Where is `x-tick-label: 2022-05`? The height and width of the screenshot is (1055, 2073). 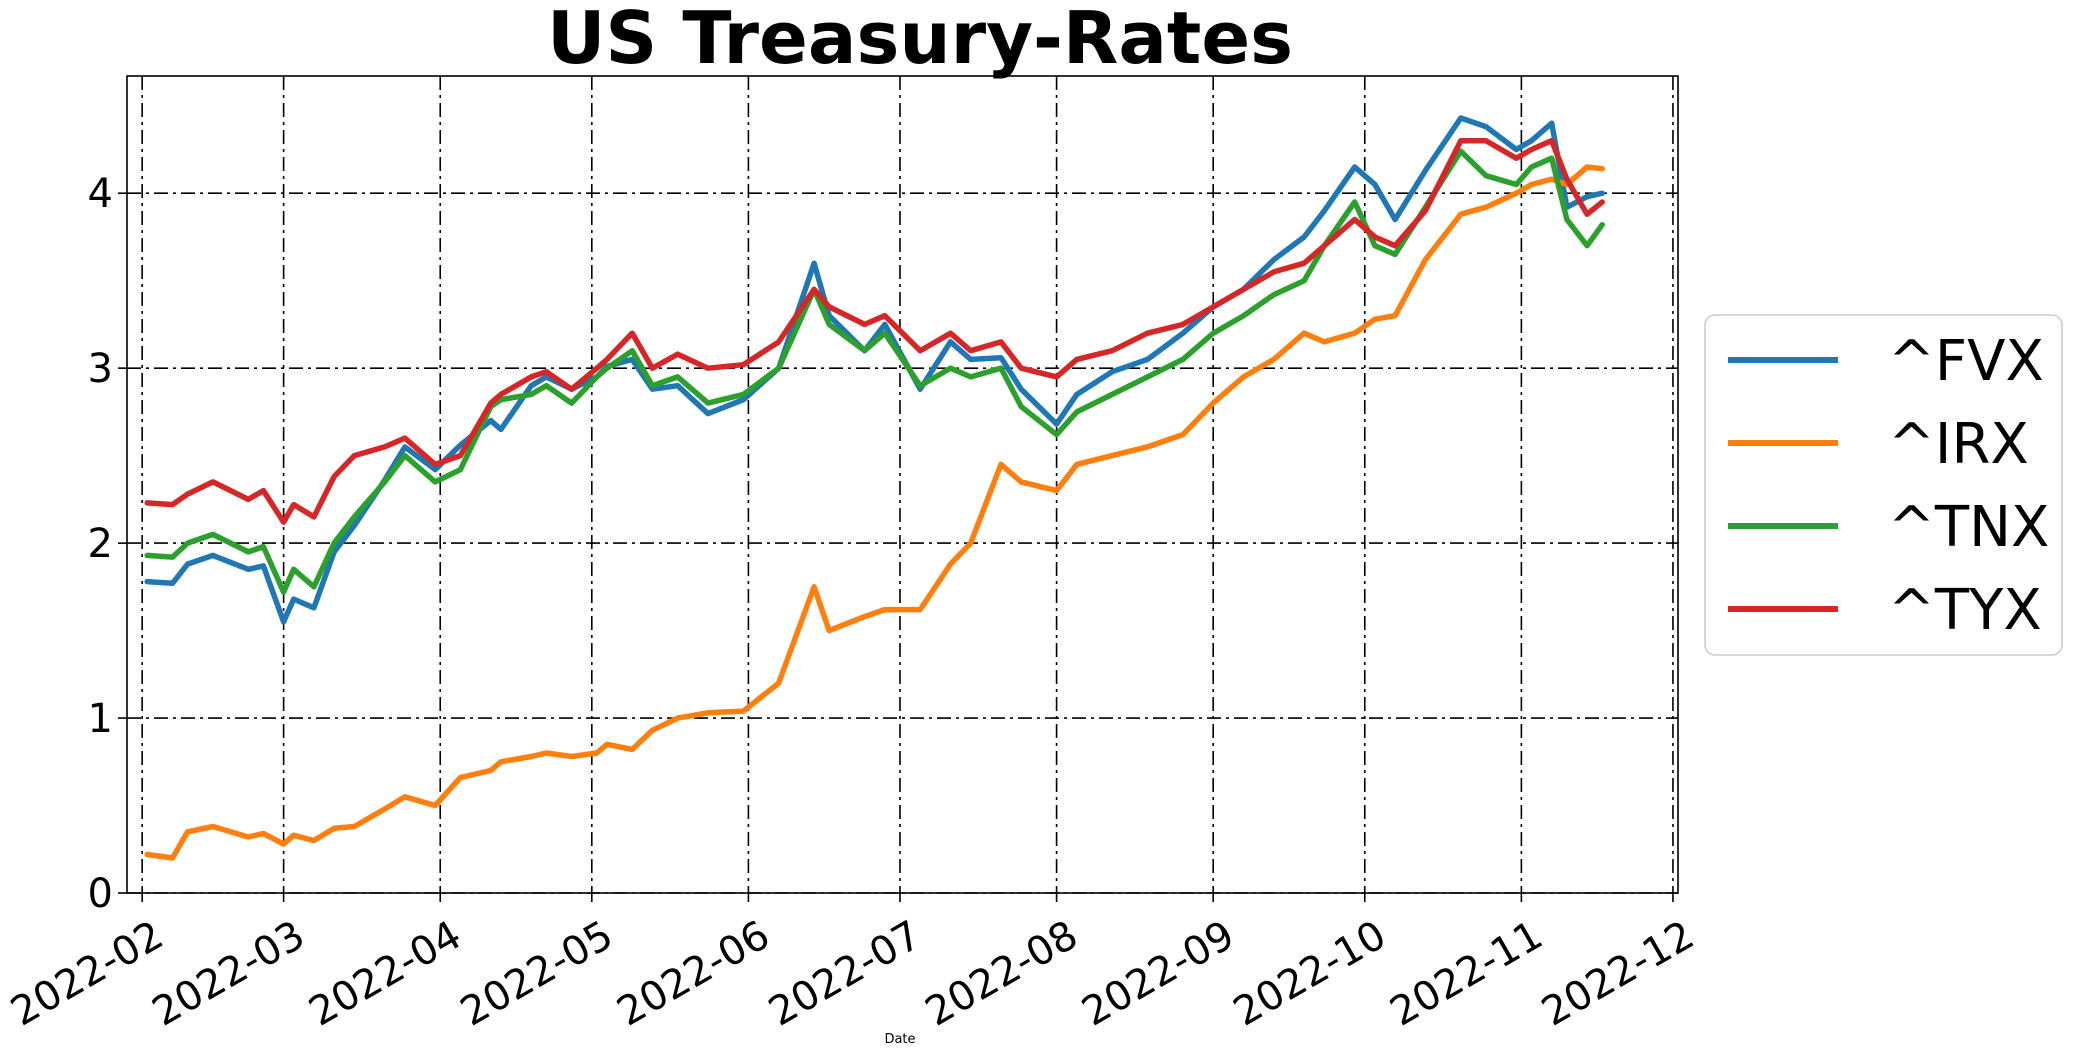
x-tick-label: 2022-05 is located at coordinates (537, 973).